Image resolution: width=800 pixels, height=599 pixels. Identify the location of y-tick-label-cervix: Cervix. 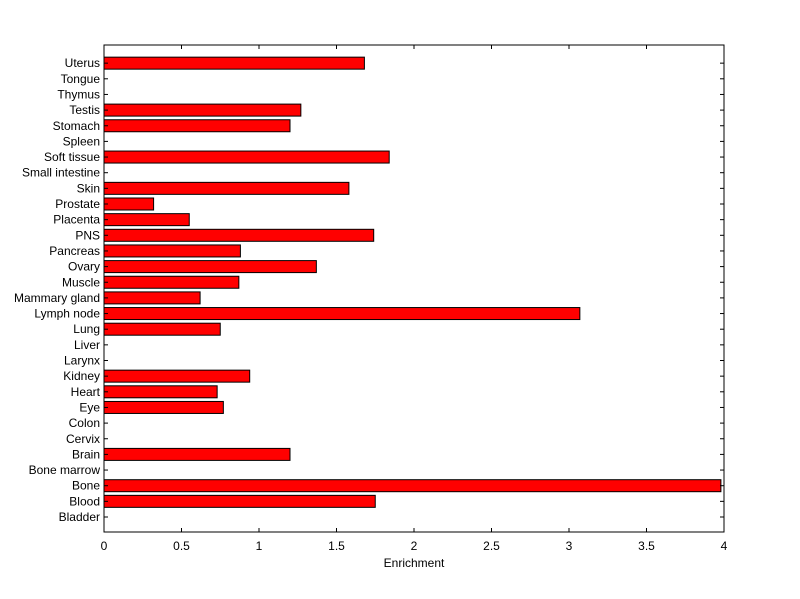
(83, 439).